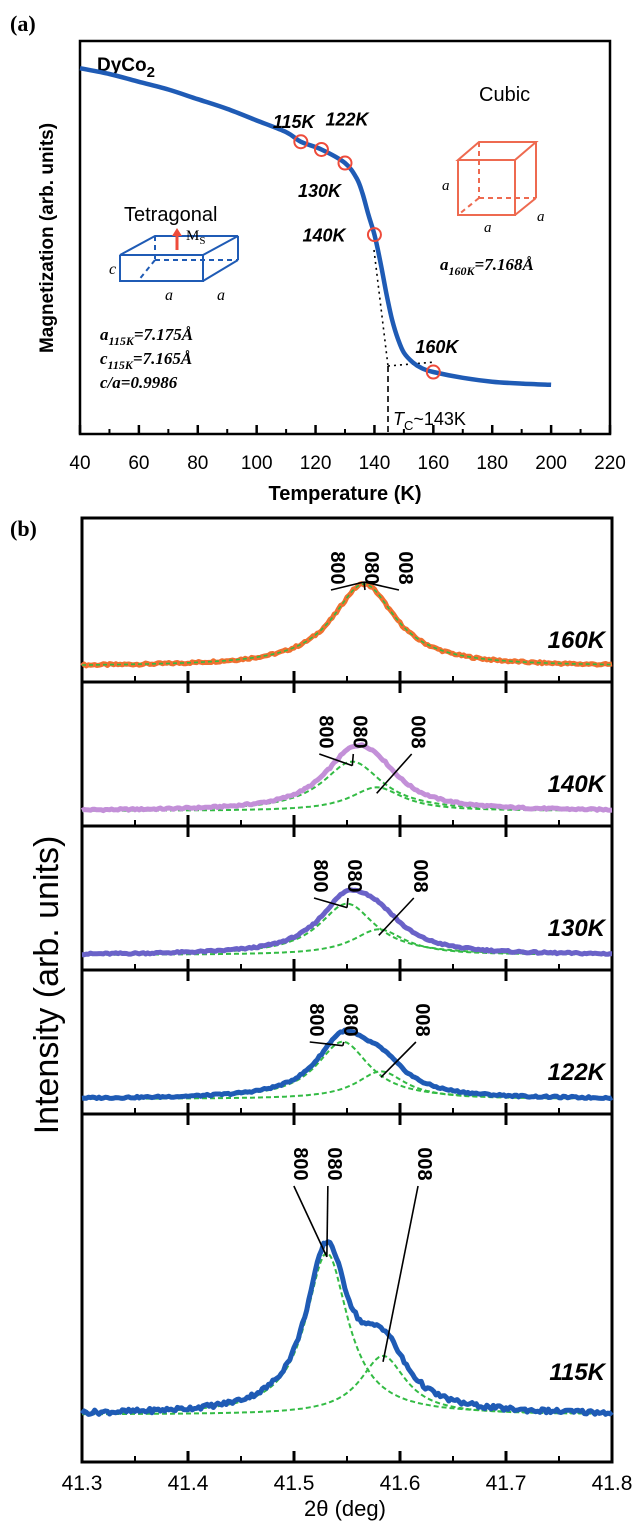  Describe the element at coordinates (112, 269) in the screenshot. I see `tet-edge-c: c` at that location.